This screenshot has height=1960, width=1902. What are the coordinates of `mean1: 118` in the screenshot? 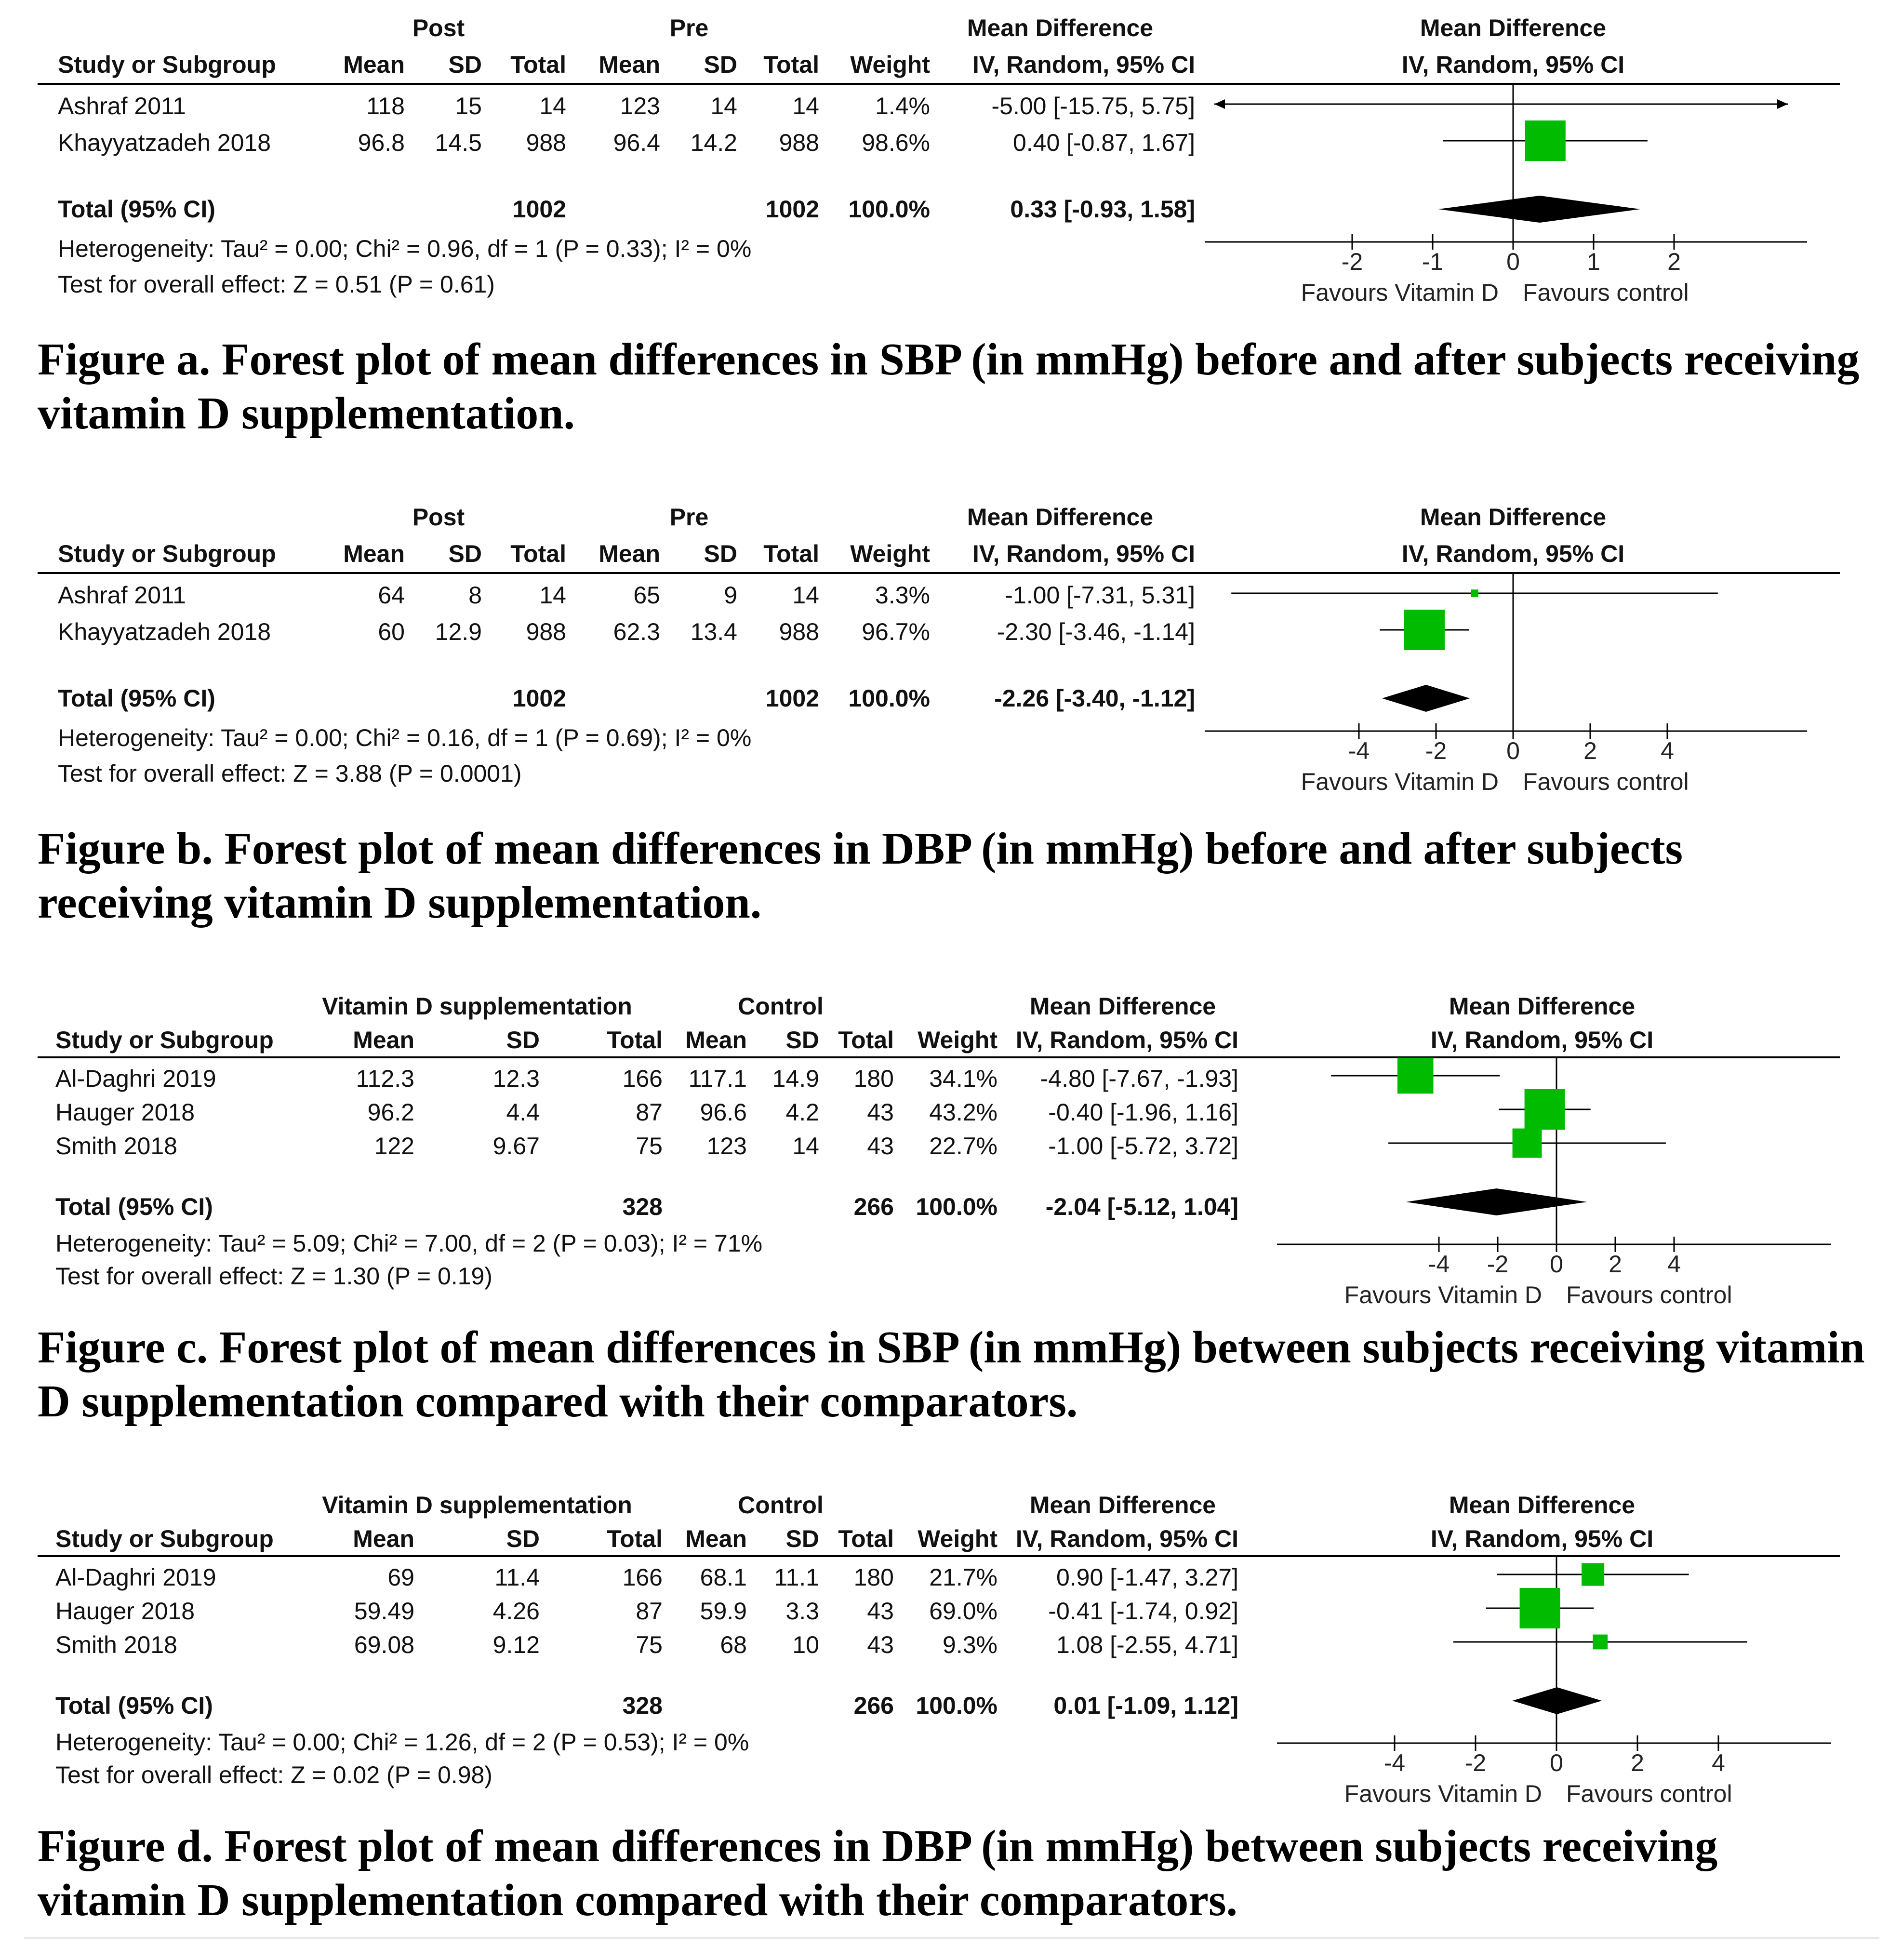 It's located at (385, 106).